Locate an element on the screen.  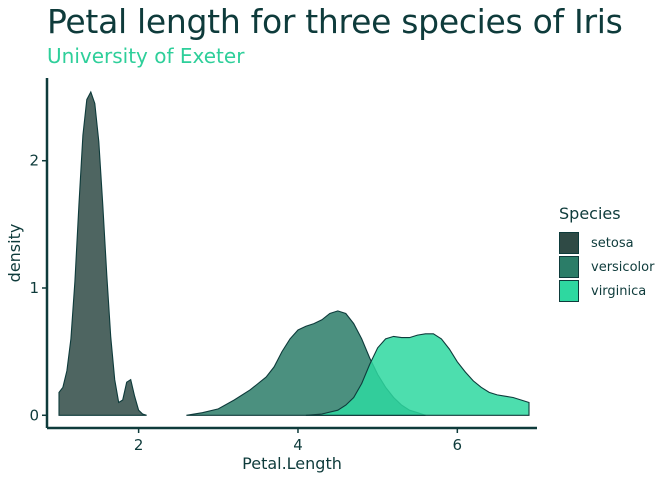
x-tick-label: 2 is located at coordinates (139, 445).